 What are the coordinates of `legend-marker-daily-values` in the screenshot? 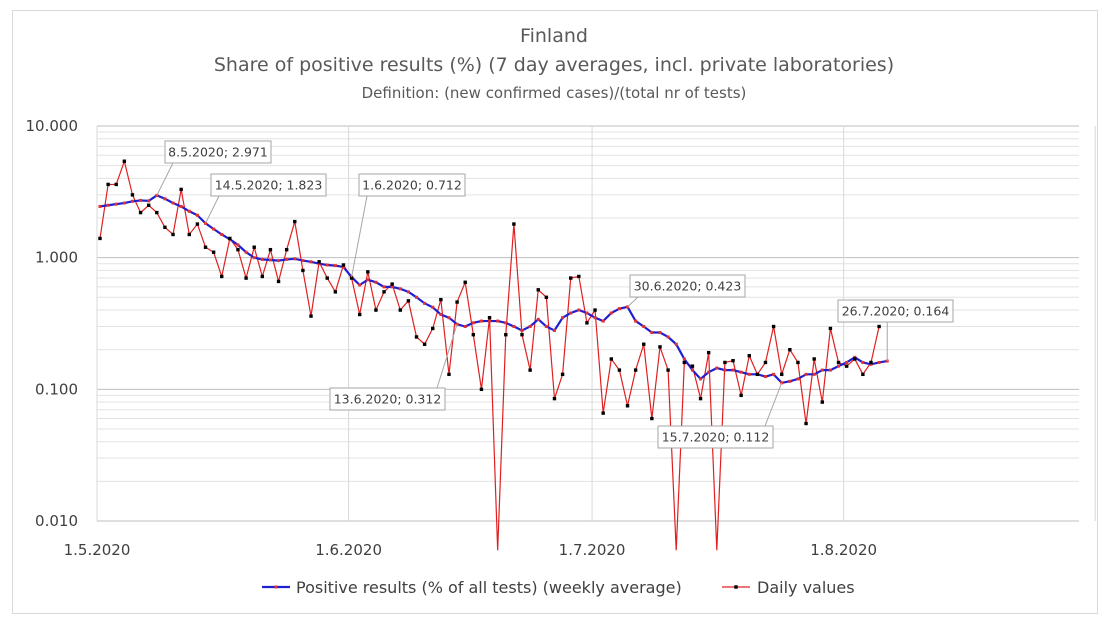 It's located at (736, 587).